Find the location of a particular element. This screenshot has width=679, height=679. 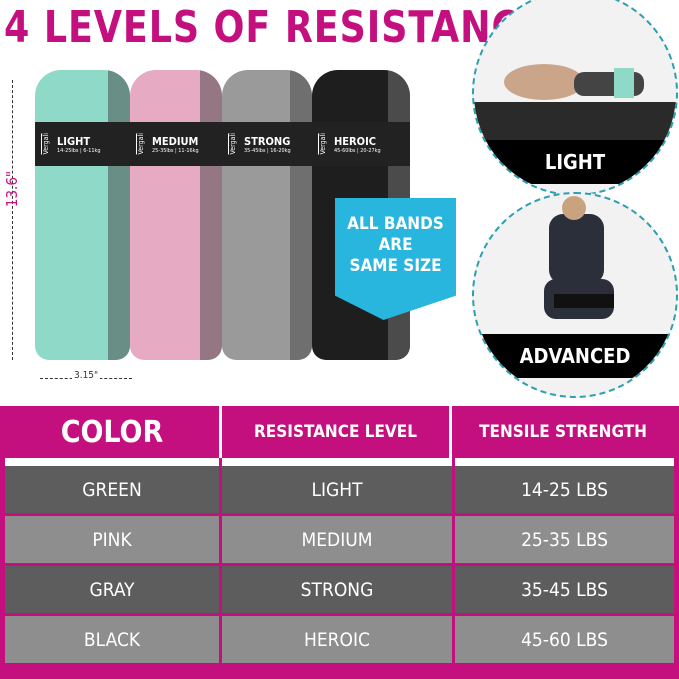

table-row: BLACK HEROIC 45-60 LBS is located at coordinates (339, 639).